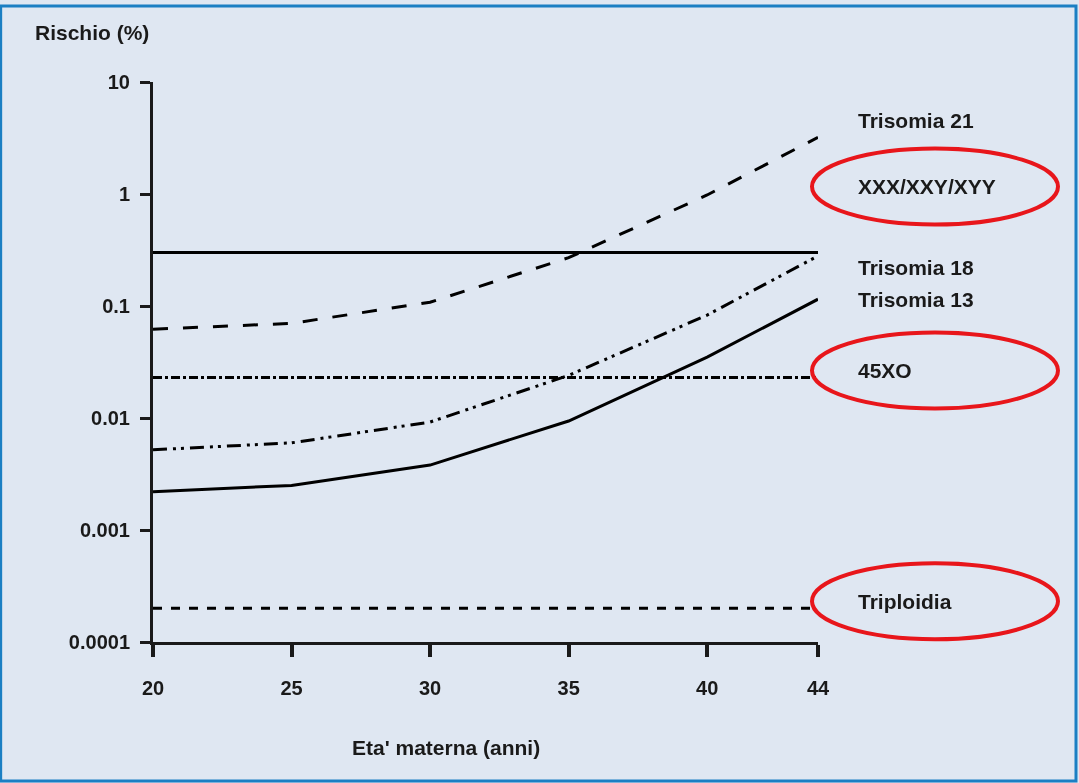  Describe the element at coordinates (885, 370) in the screenshot. I see `series-label: 45XO` at that location.